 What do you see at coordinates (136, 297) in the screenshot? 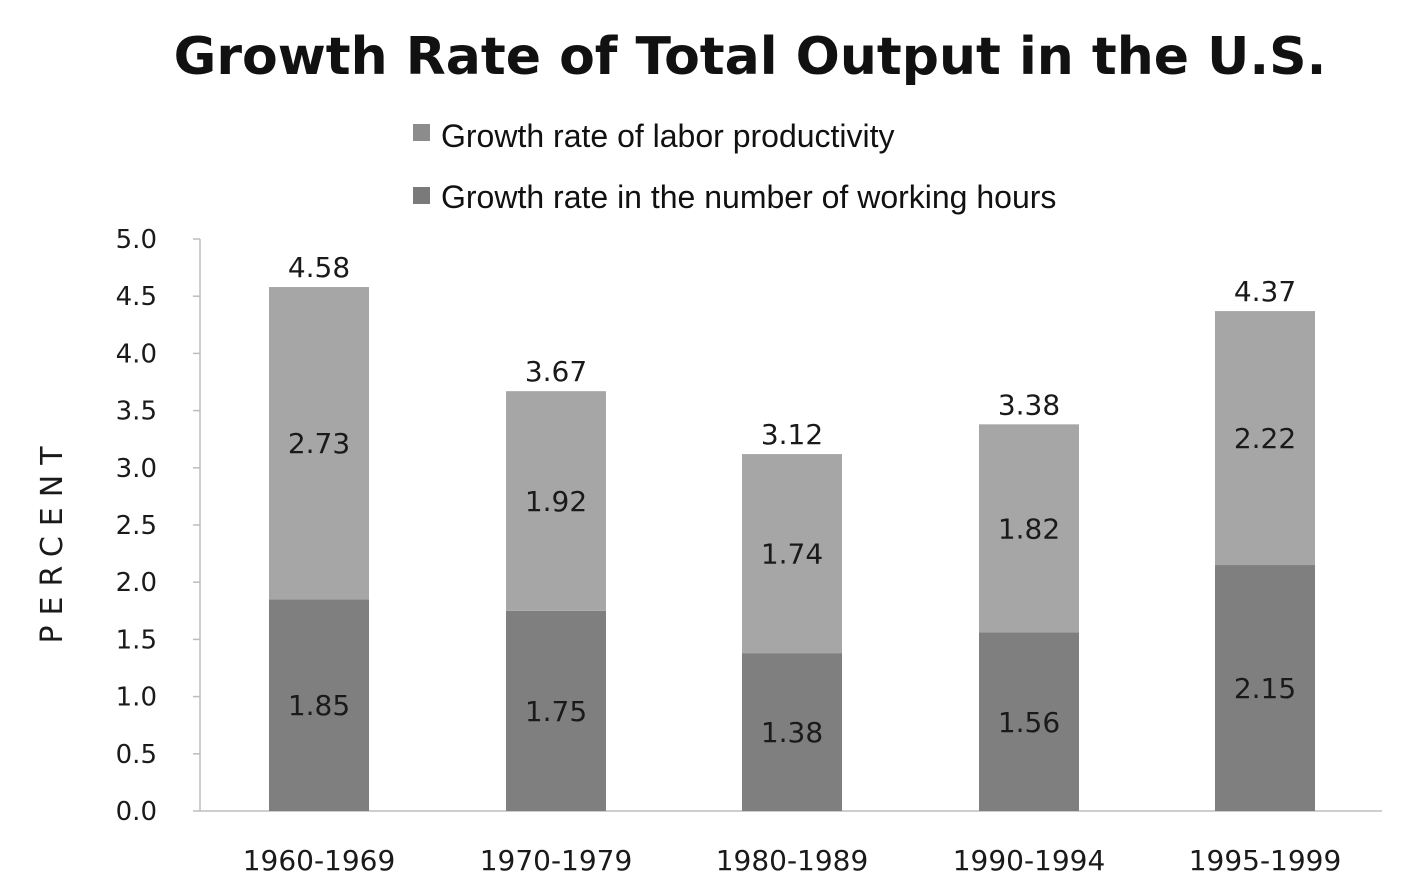
I see `y-tick-label: 4.5` at bounding box center [136, 297].